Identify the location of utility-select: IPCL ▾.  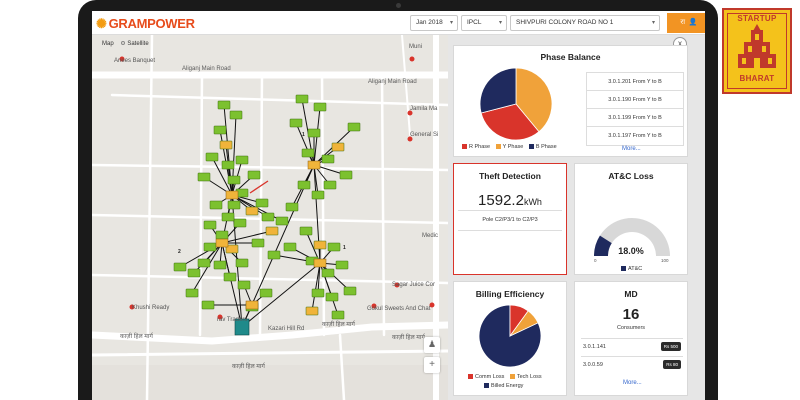
(484, 23).